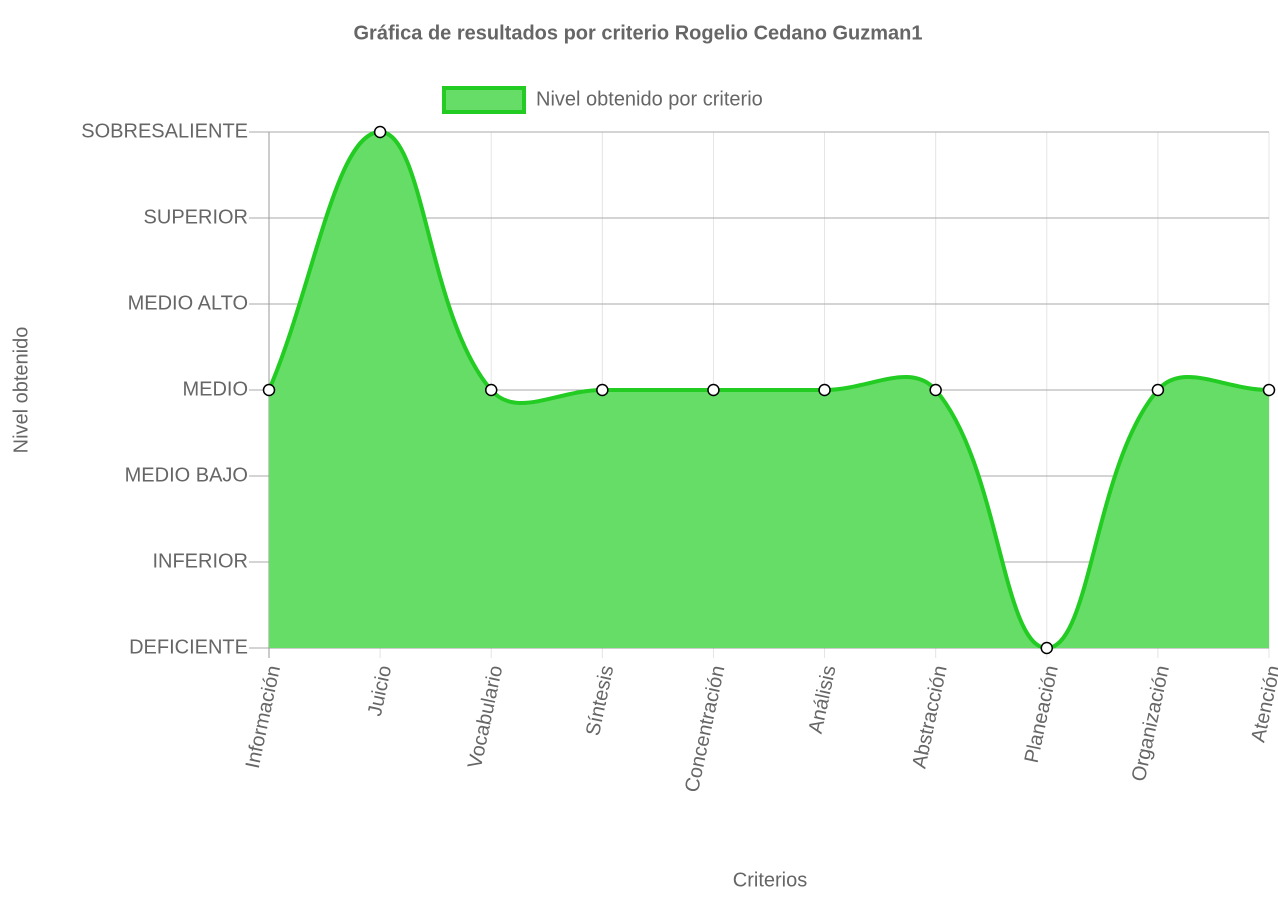  Describe the element at coordinates (485, 717) in the screenshot. I see `x-tick-label: Vocabulario` at that location.